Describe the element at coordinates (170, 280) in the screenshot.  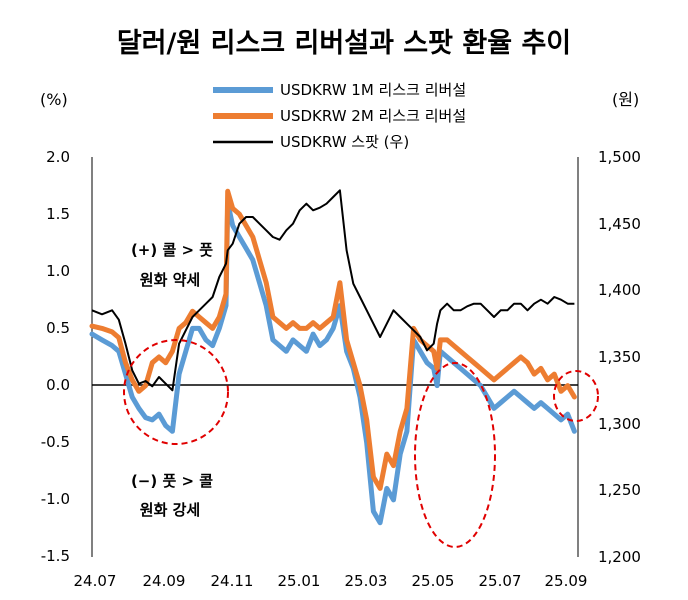
I see `annotation-upper-line2: 원화 약세` at that location.